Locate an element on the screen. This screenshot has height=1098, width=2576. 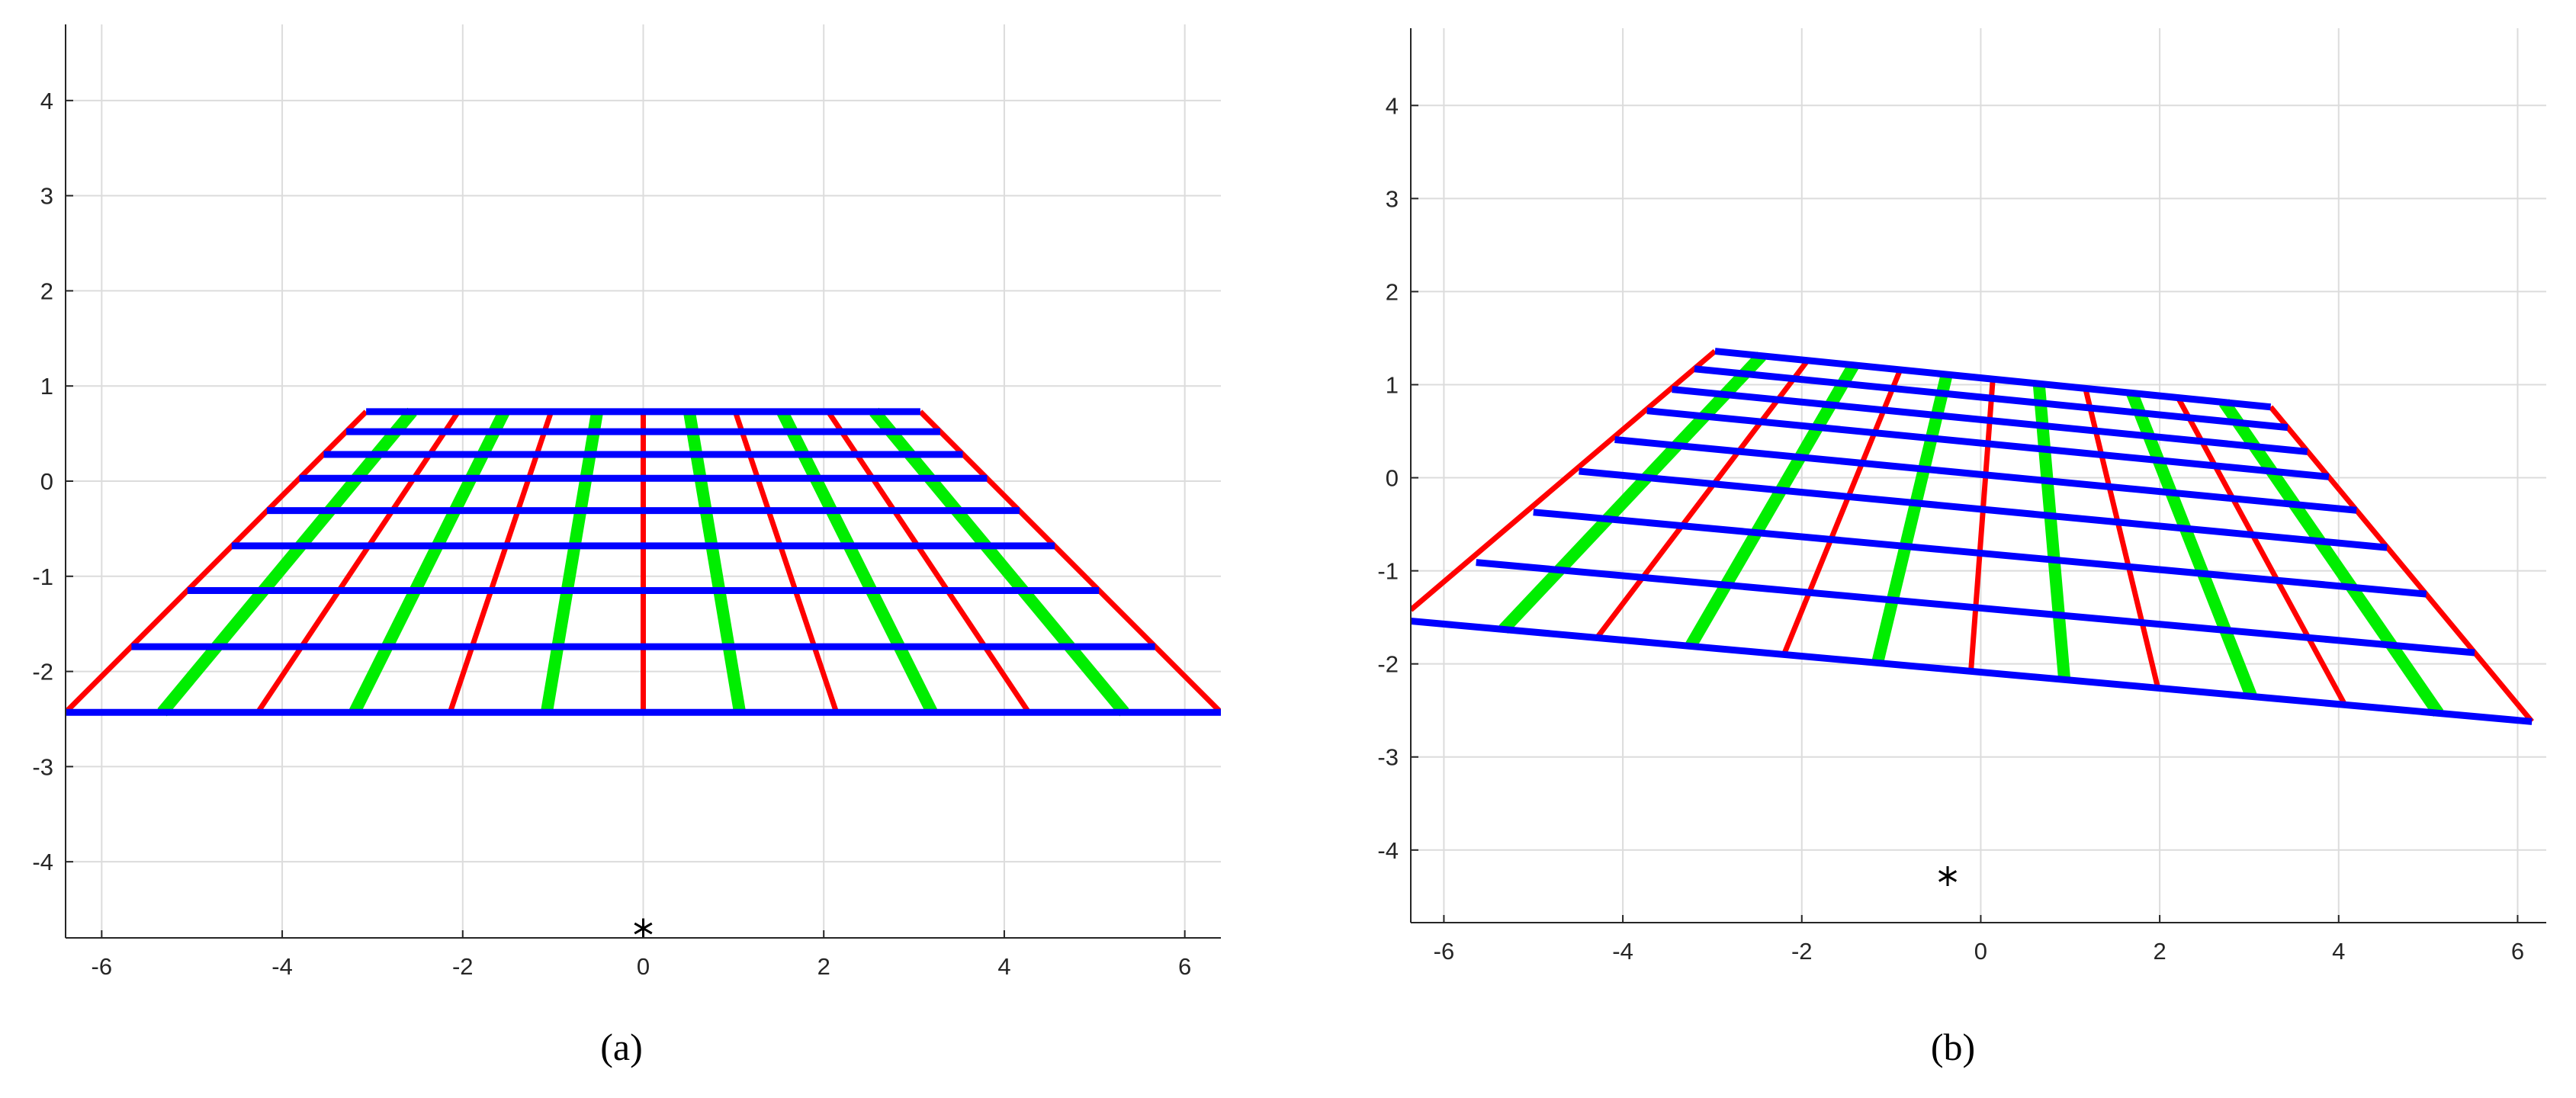
caption: (a) is located at coordinates (621, 1047).